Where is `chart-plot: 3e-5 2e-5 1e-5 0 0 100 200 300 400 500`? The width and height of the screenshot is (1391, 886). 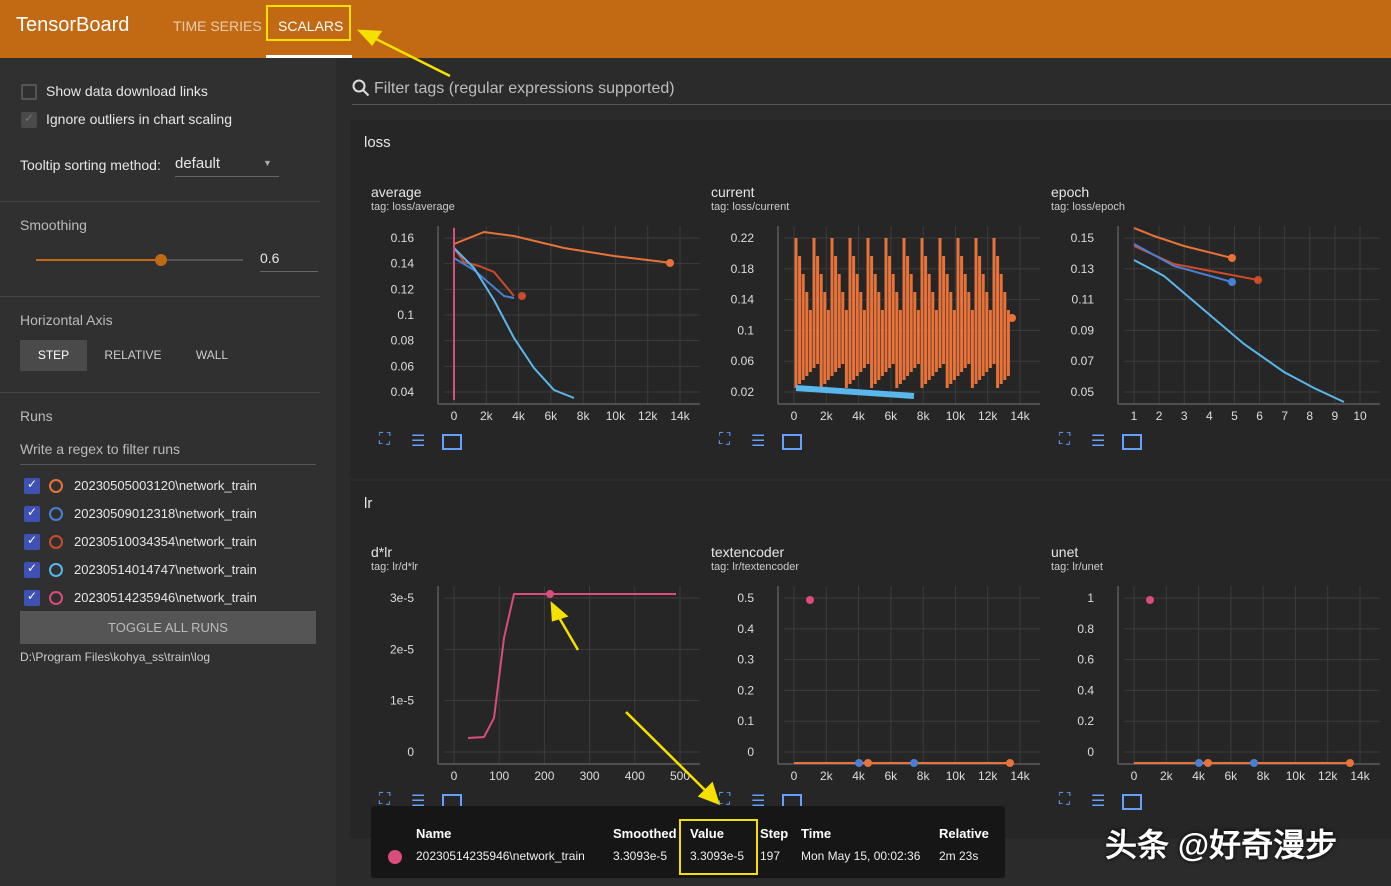 chart-plot: 3e-5 2e-5 1e-5 0 0 100 200 300 400 500 is located at coordinates (534, 683).